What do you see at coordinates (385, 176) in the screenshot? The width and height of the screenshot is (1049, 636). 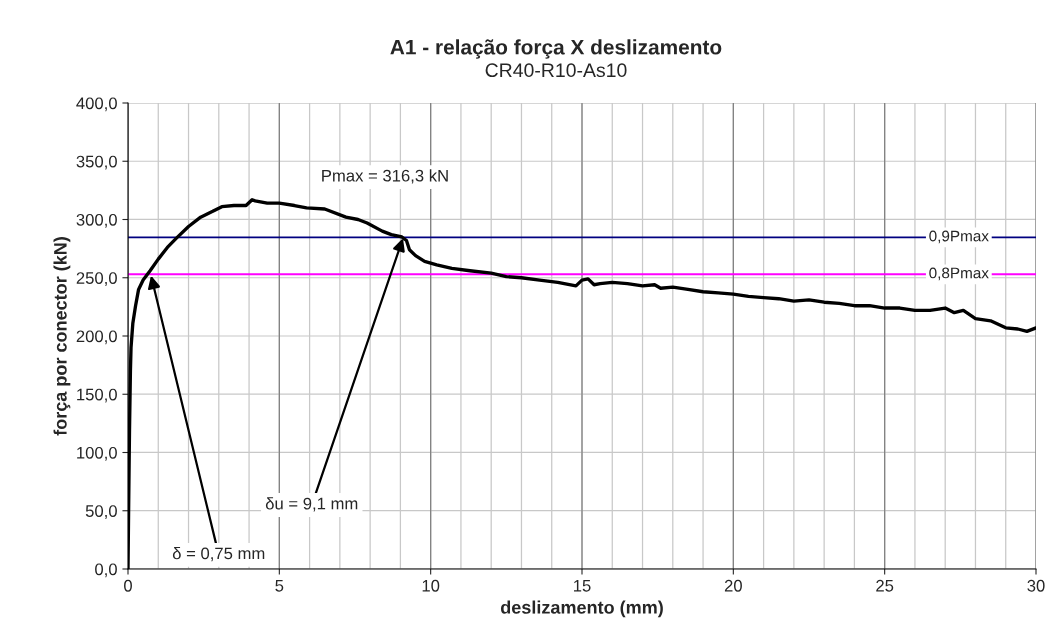 I see `annotation: Pmax = 316,3 kN` at bounding box center [385, 176].